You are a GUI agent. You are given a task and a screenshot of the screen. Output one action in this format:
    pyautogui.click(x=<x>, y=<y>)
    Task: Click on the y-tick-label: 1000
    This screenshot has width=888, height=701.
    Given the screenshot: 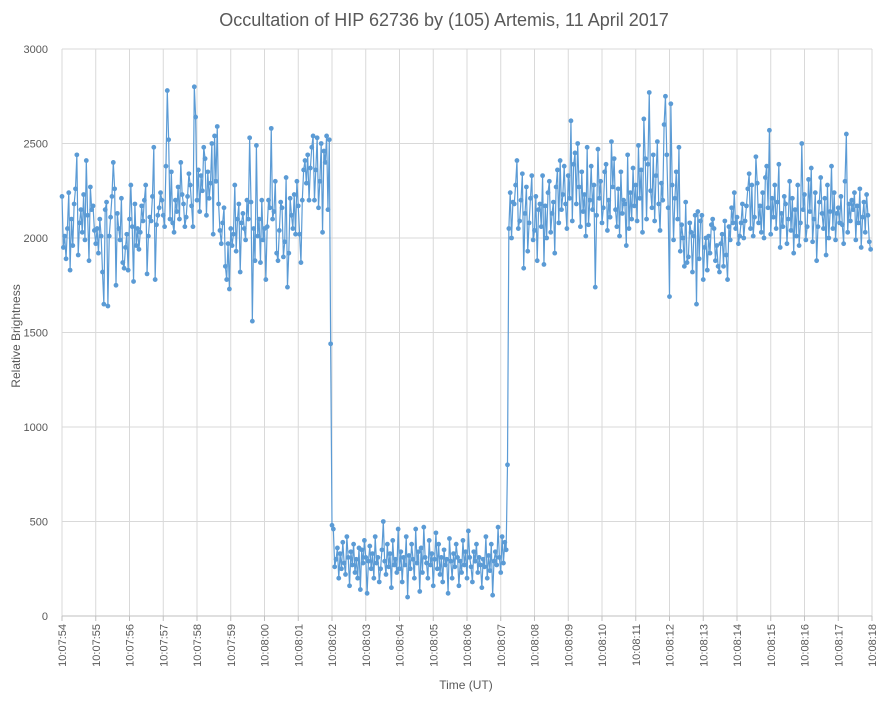 What is the action you would take?
    pyautogui.click(x=36, y=428)
    